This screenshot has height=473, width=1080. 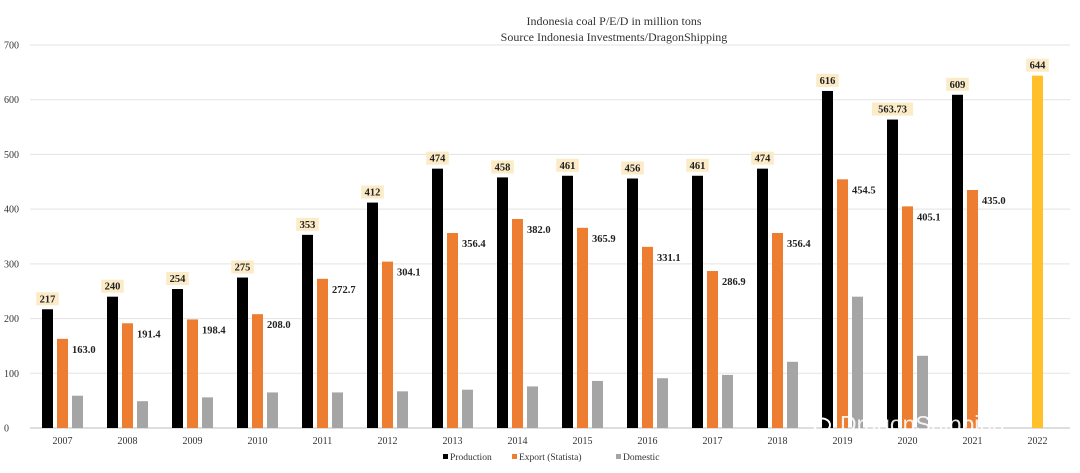 I want to click on y-tick-label: 700, so click(x=11, y=46).